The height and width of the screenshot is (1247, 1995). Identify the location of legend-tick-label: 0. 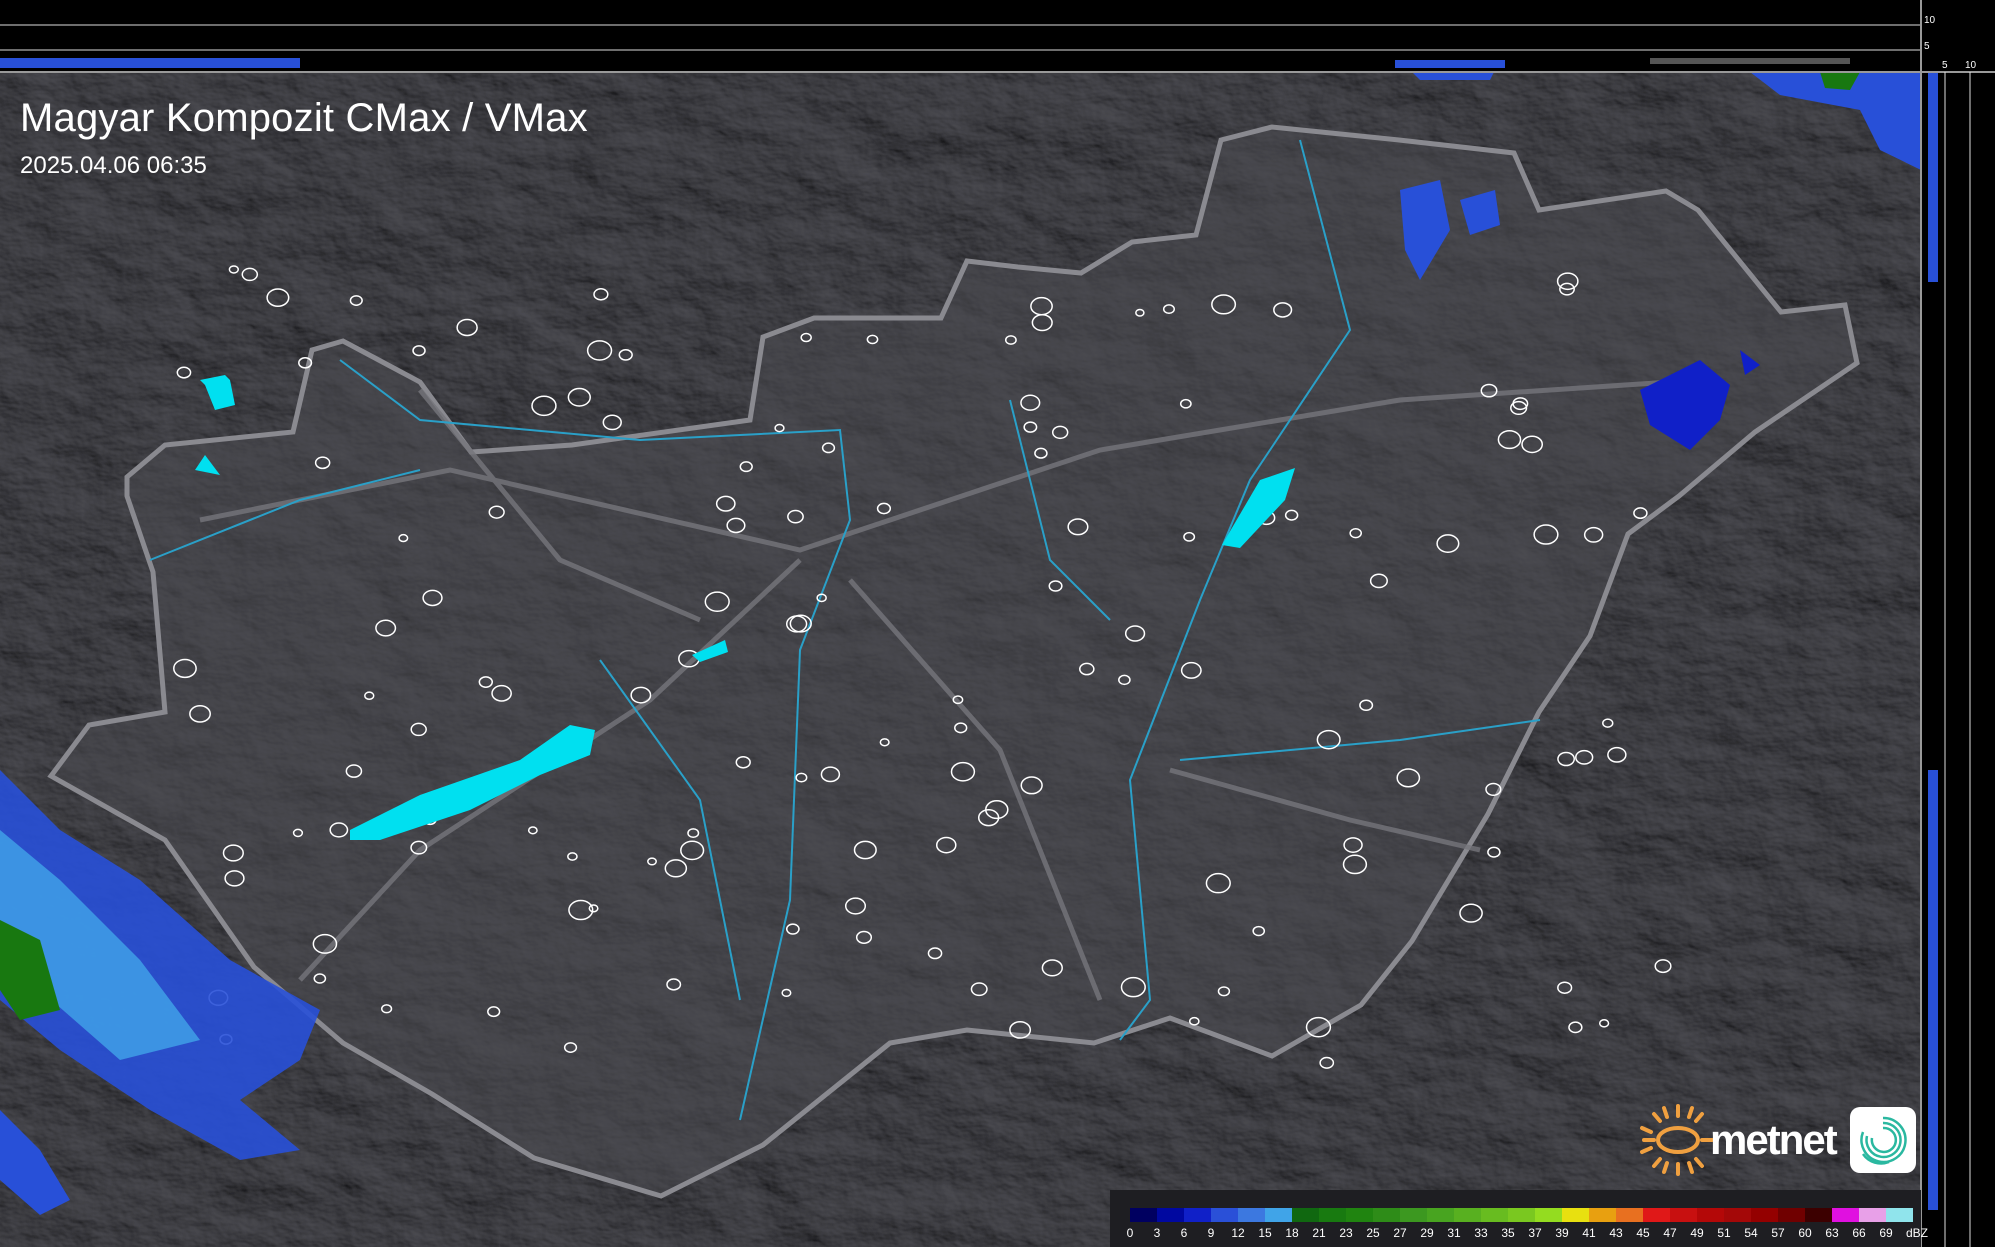
(1130, 1233).